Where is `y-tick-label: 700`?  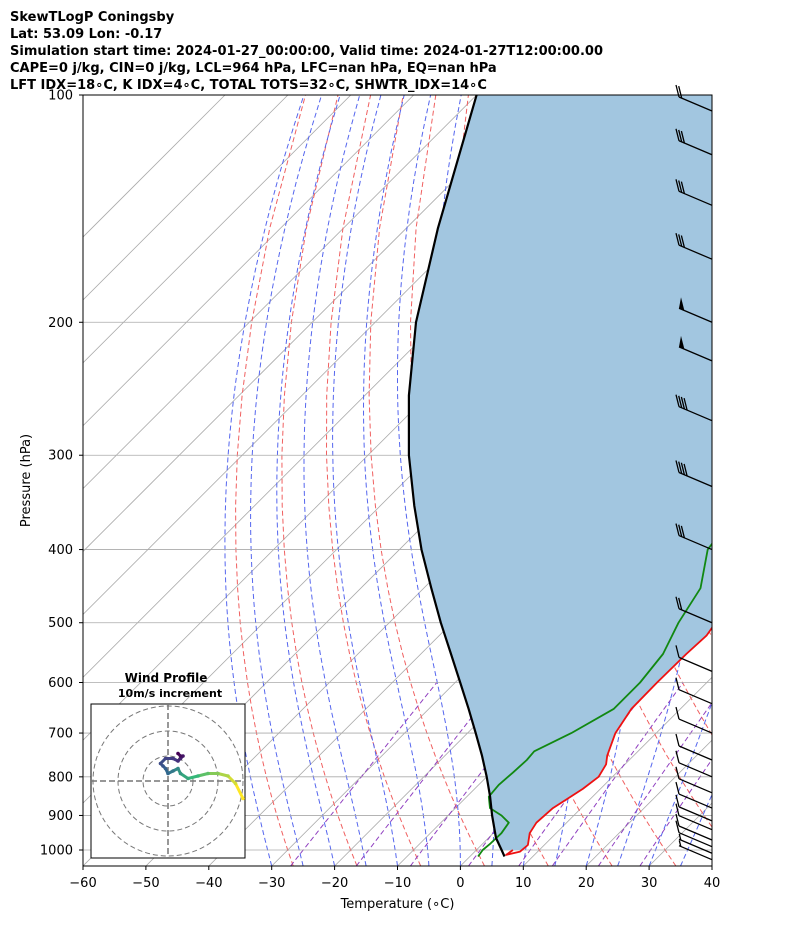
y-tick-label: 700 is located at coordinates (60, 734).